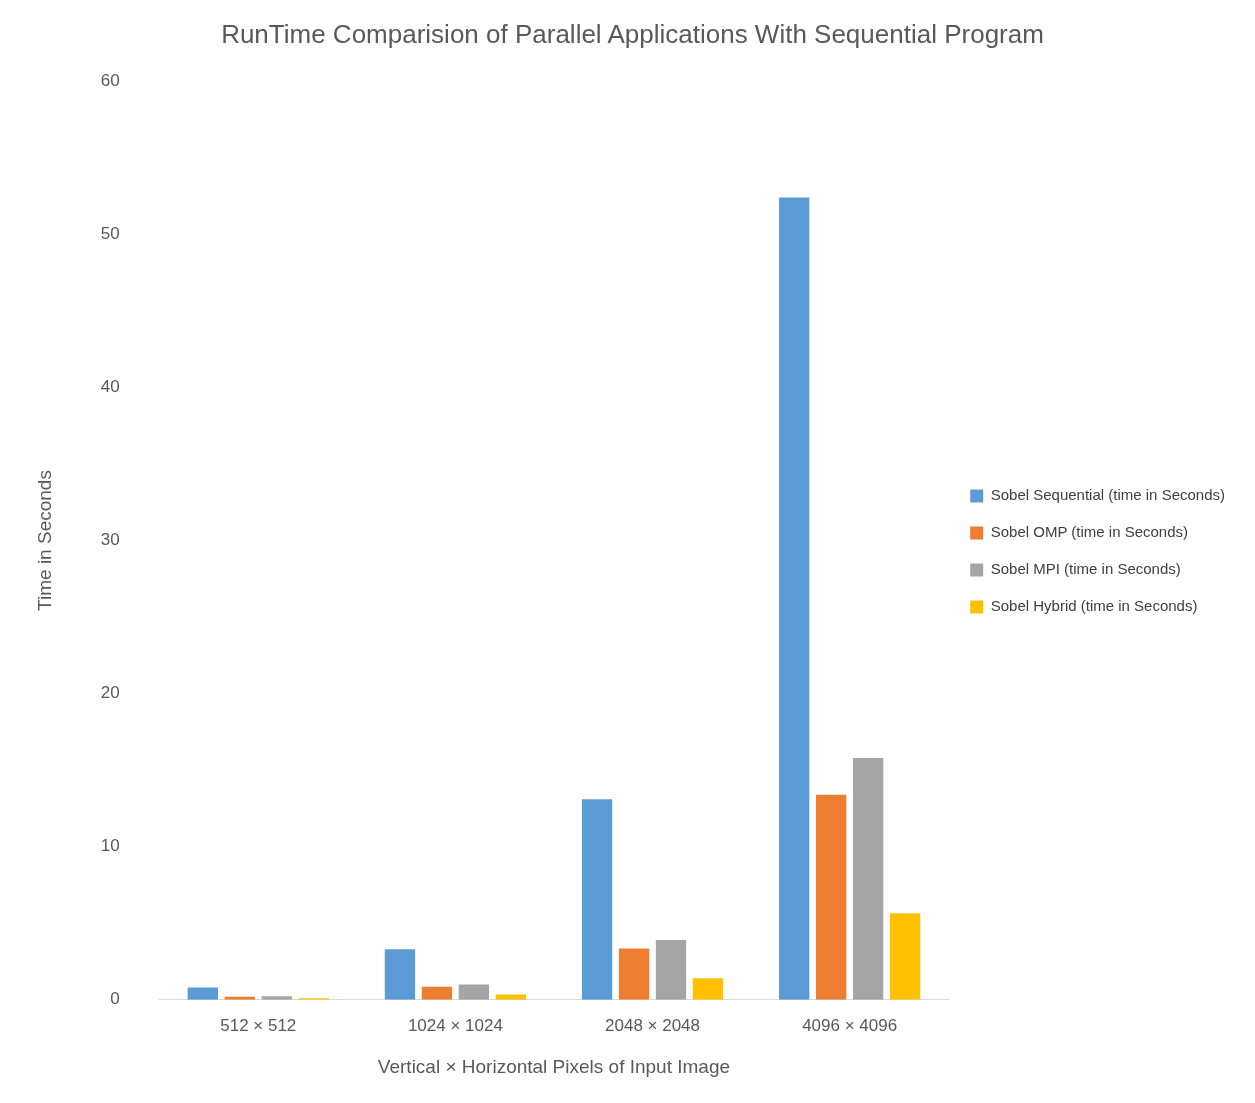  Describe the element at coordinates (850, 1025) in the screenshot. I see `x-tick-label: 4096 × 4096` at that location.